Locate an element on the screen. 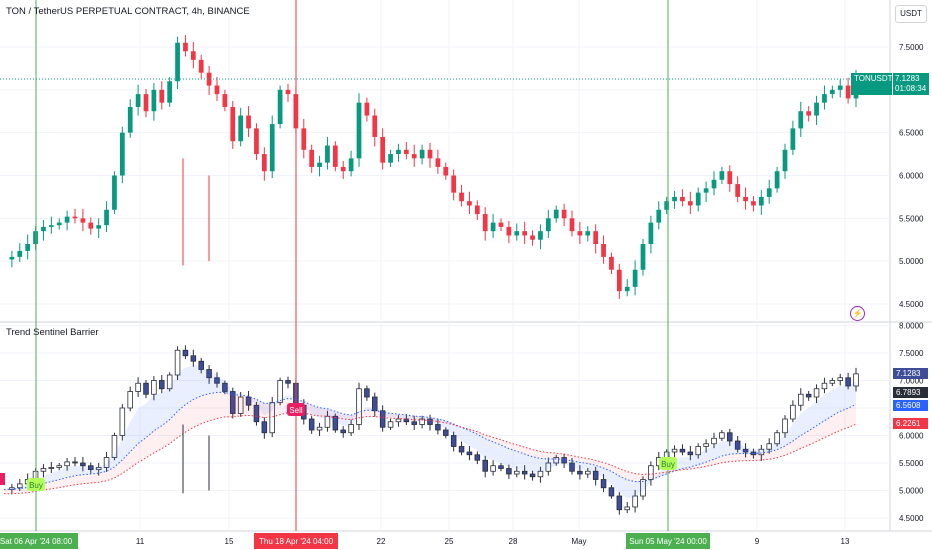  highlighted-time-label: Sun 05 May '24 00:00 is located at coordinates (668, 541).